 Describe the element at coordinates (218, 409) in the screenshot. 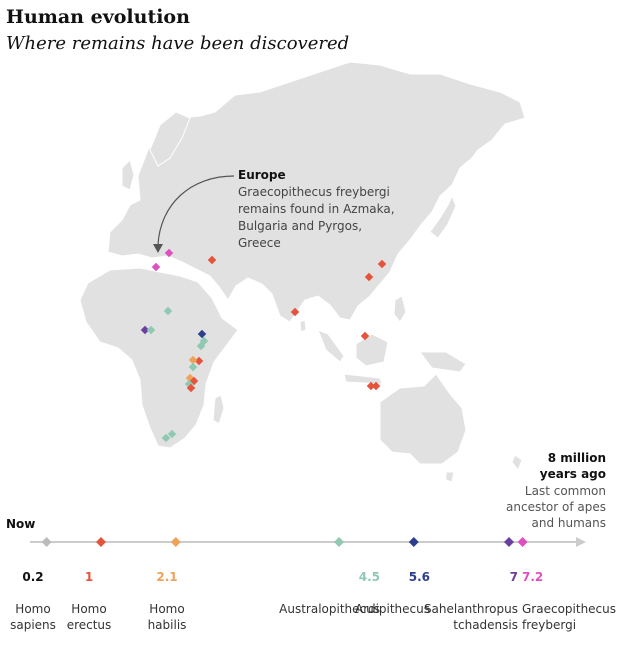

I see `madagascar-landmass` at that location.